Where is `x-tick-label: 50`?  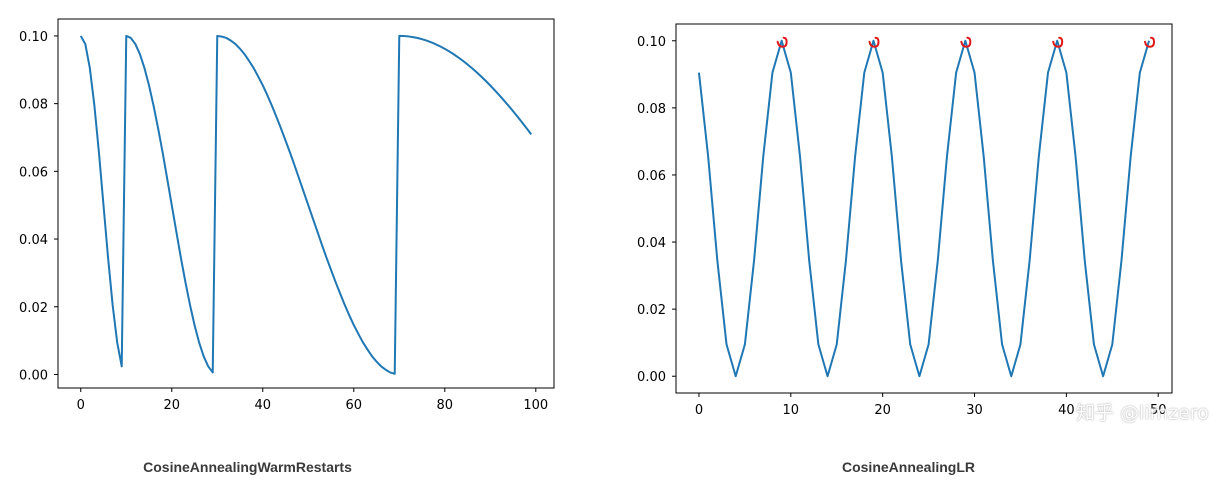 x-tick-label: 50 is located at coordinates (1158, 410).